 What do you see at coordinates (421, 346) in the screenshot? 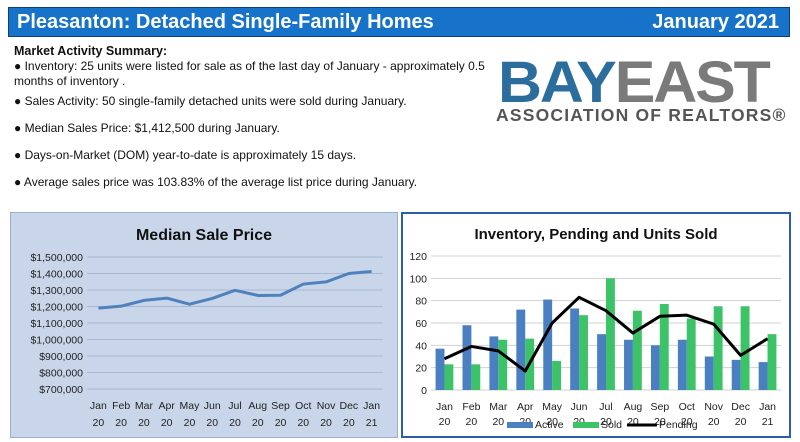
I see `y-tick-label: 40` at bounding box center [421, 346].